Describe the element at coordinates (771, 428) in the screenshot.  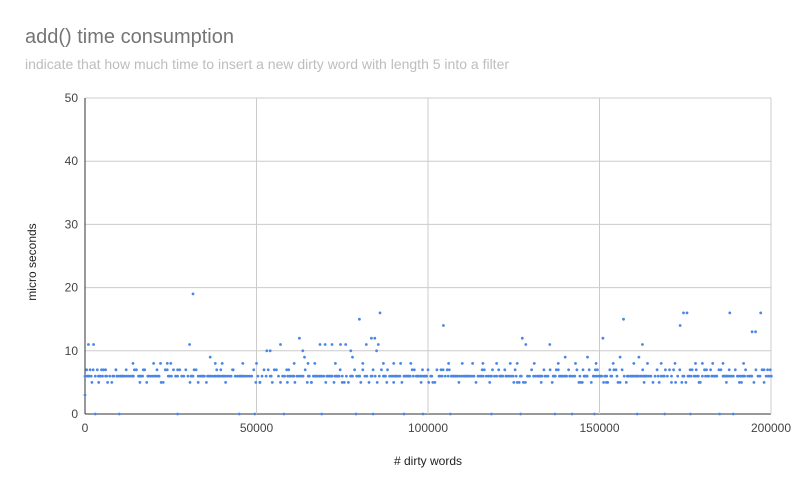
I see `x-tick-label: 200000` at that location.